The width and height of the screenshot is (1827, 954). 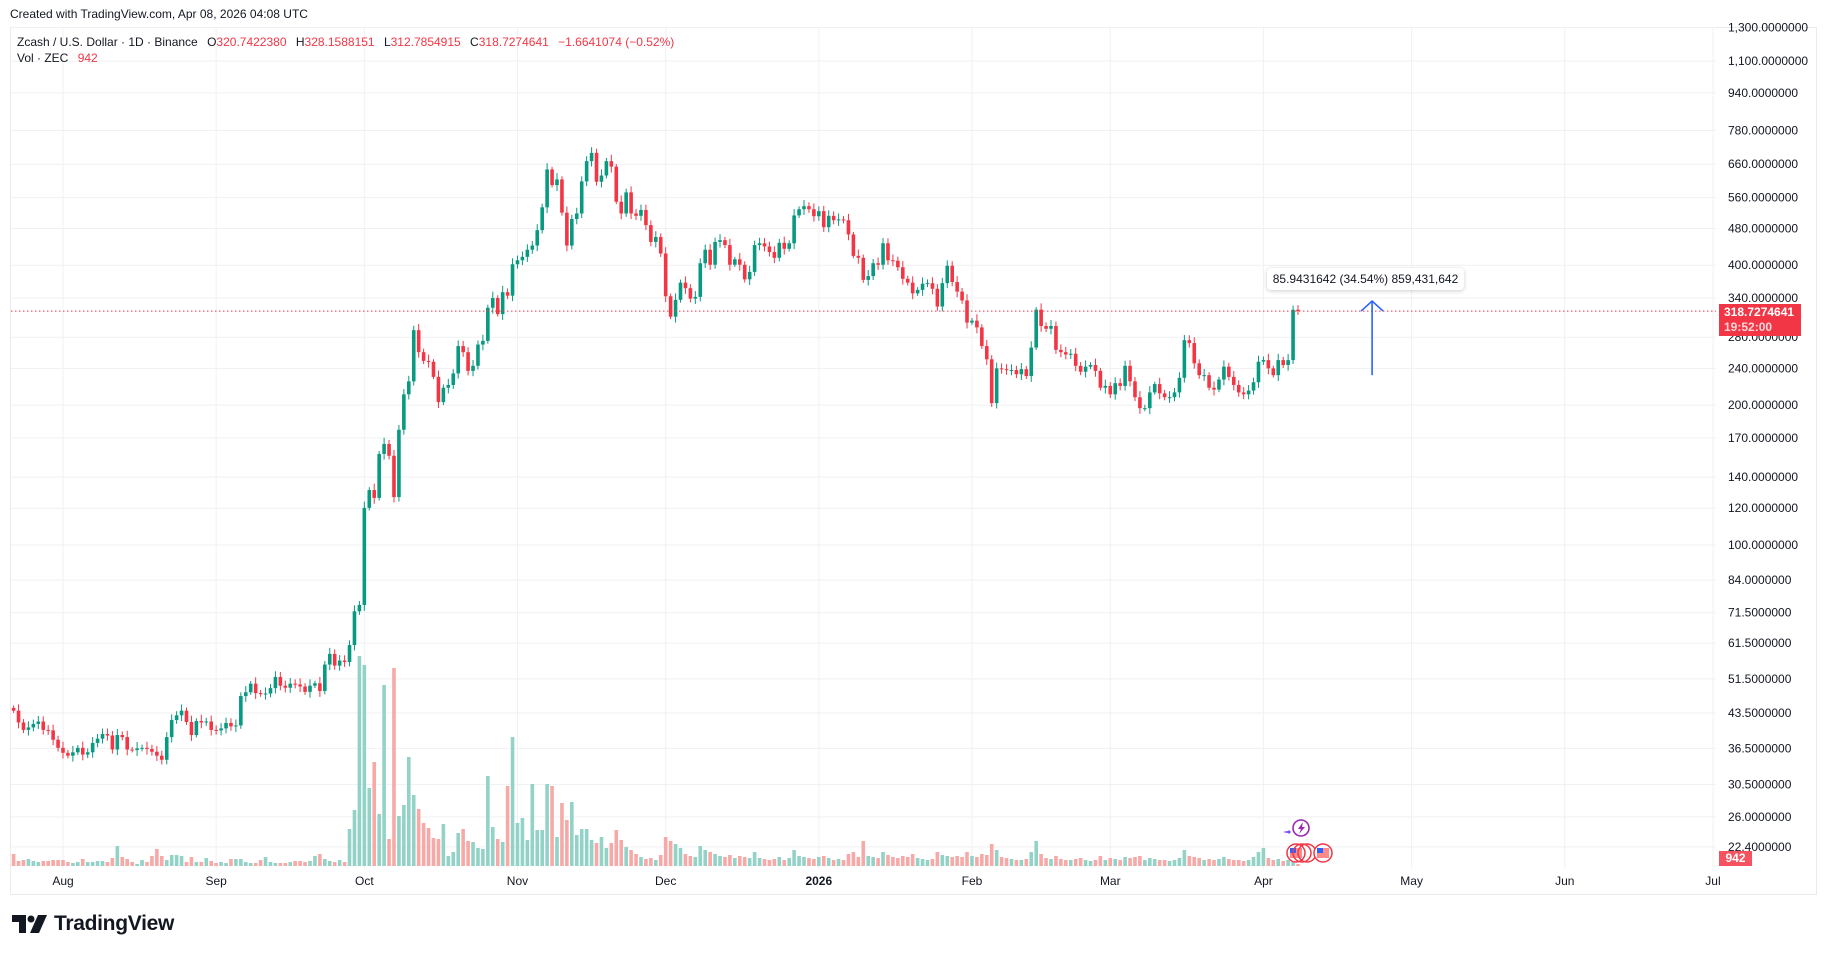 I want to click on symbol-title: Zcash / U.S. Dollar · 1D · Binance, so click(x=107, y=42).